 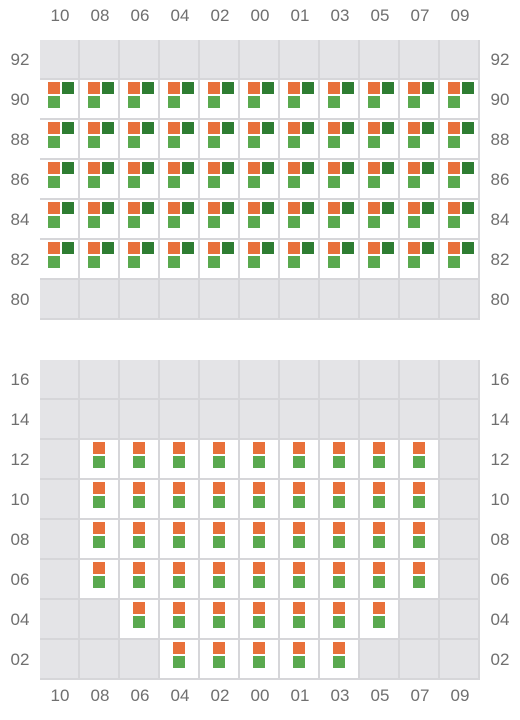 I want to click on bottom_grid-row-label-right: 16, so click(x=500, y=379).